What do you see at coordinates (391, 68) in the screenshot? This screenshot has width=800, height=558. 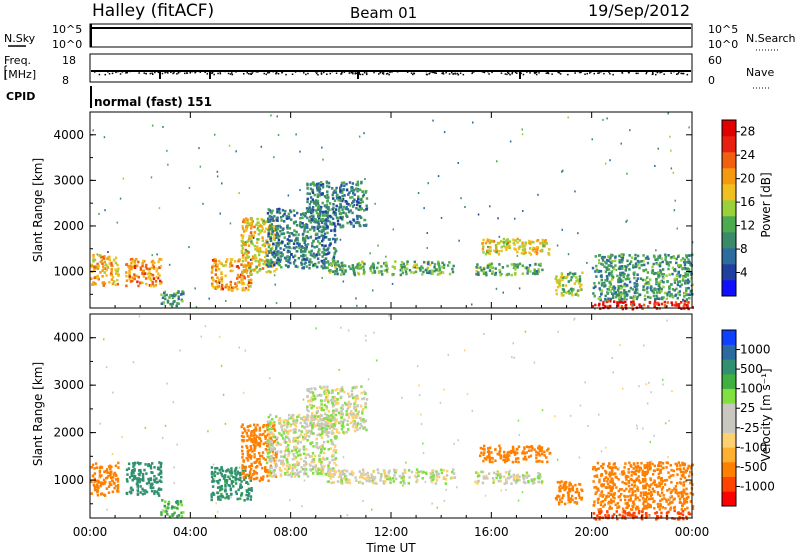 I see `freq-strip` at bounding box center [391, 68].